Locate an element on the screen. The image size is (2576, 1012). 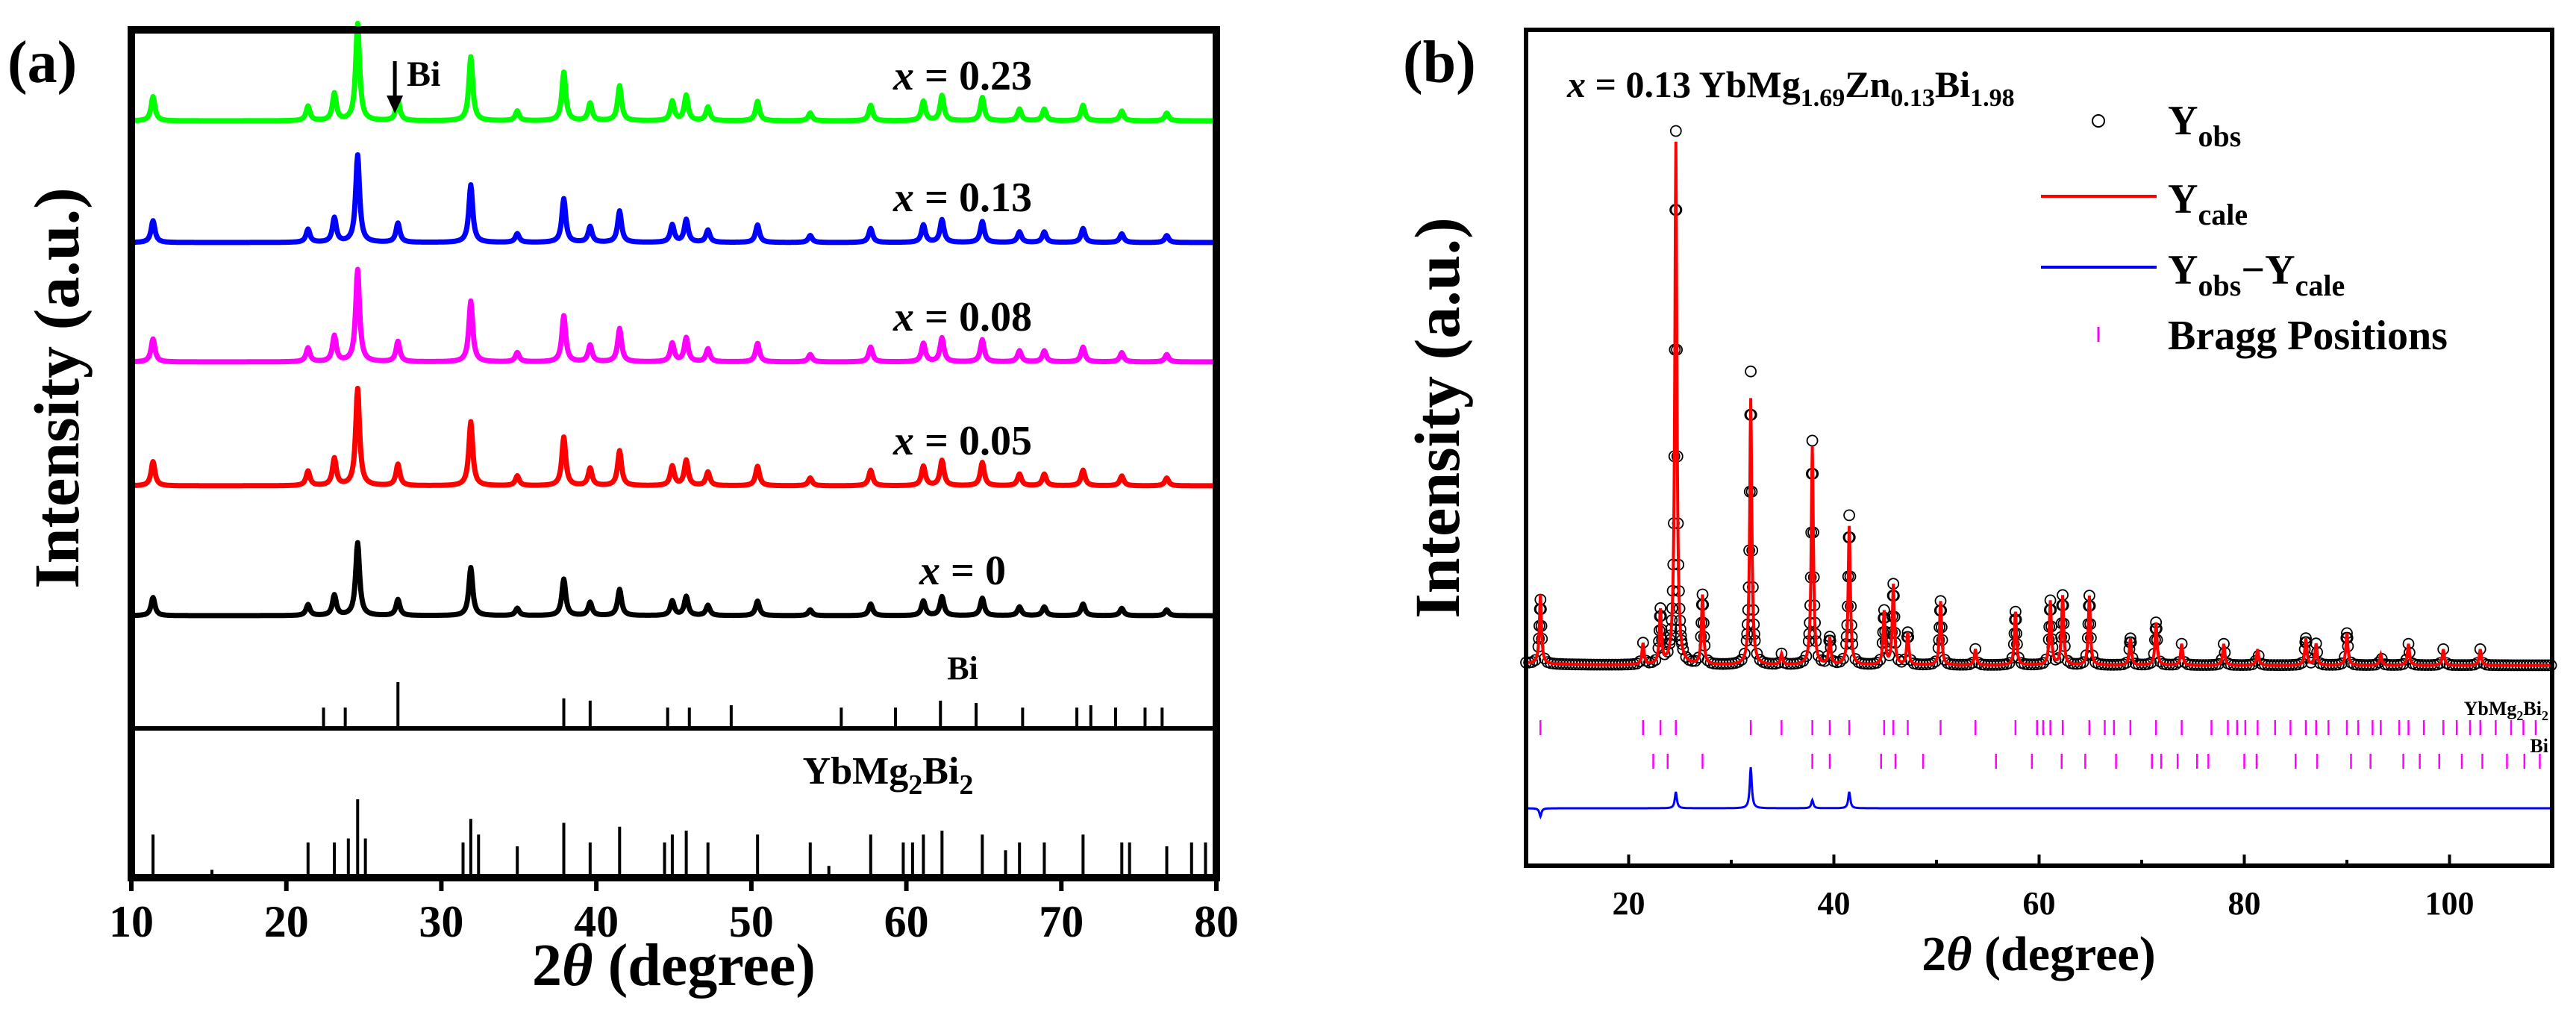
panel-a-x-tick-label: 30 is located at coordinates (441, 921).